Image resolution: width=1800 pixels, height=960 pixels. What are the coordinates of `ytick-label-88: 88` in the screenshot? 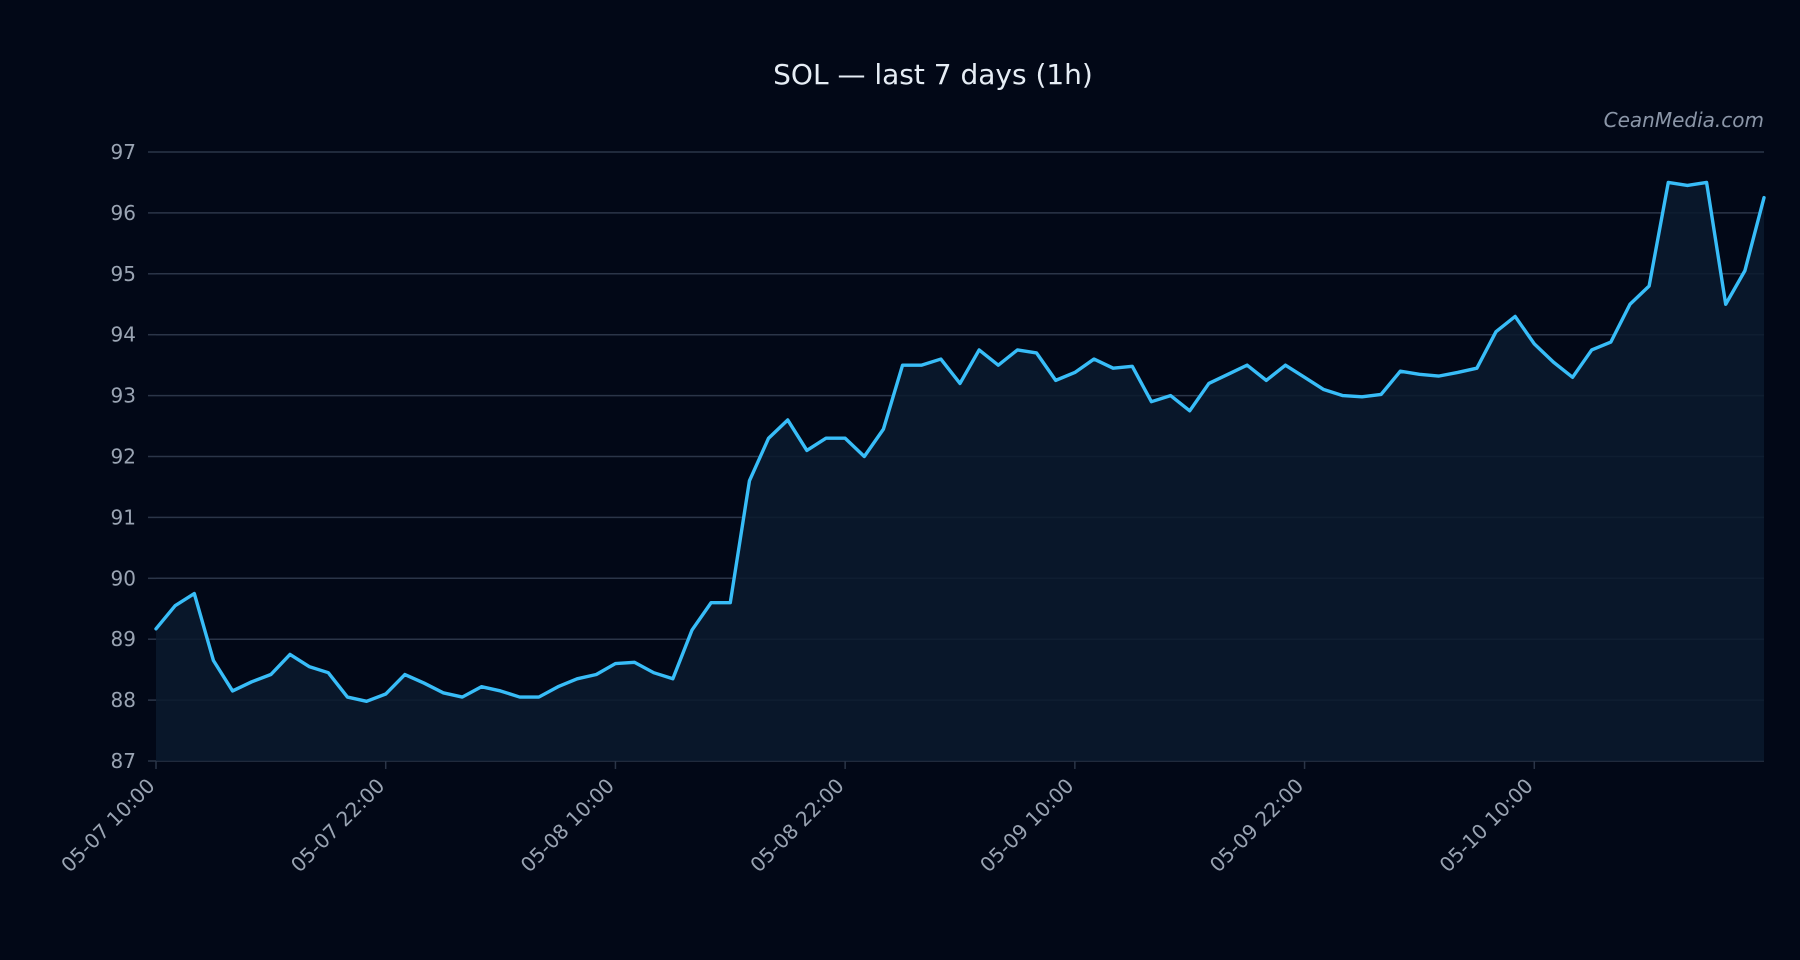 It's located at (123, 700).